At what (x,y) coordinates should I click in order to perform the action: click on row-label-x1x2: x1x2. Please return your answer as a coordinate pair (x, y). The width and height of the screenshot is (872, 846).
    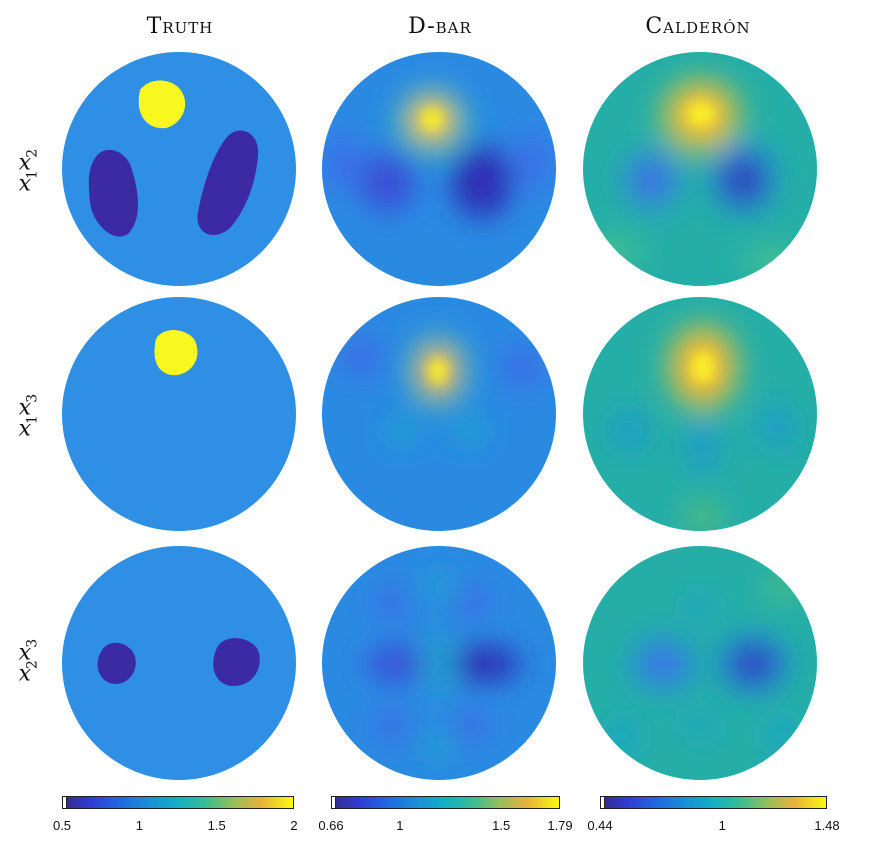
    Looking at the image, I should click on (29, 173).